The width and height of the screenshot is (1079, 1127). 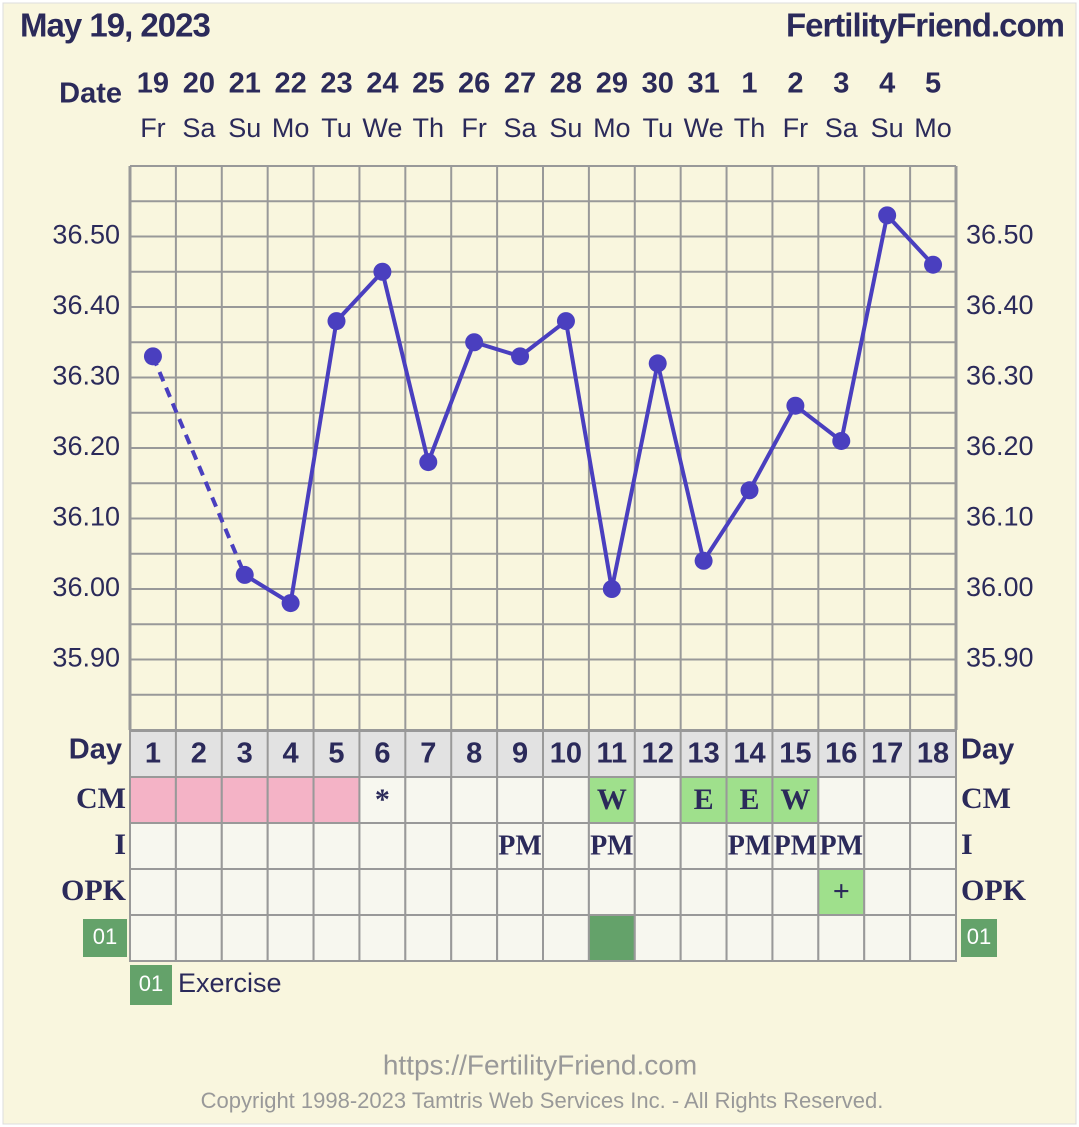 I want to click on date: 26, so click(x=474, y=84).